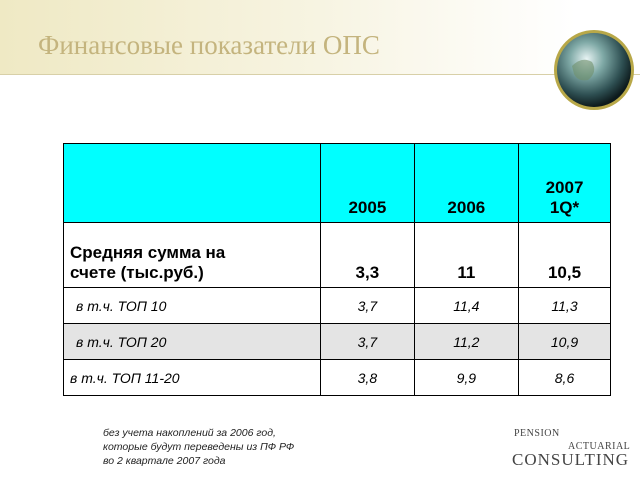 The image size is (640, 480). What do you see at coordinates (148, 262) in the screenshot?
I see `row-label: Средняя сумма на счете (тыс.руб.)` at bounding box center [148, 262].